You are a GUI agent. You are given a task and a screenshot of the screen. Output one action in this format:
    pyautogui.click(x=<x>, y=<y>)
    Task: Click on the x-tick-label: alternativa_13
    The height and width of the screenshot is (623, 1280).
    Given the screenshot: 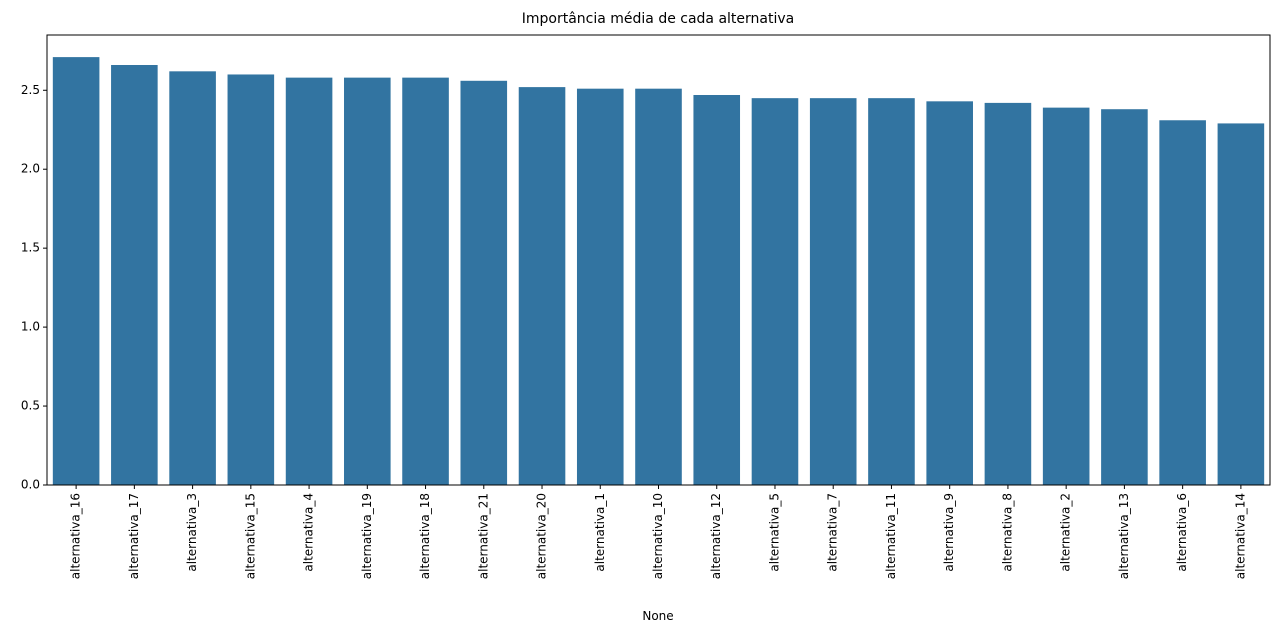 What is the action you would take?
    pyautogui.click(x=1124, y=536)
    